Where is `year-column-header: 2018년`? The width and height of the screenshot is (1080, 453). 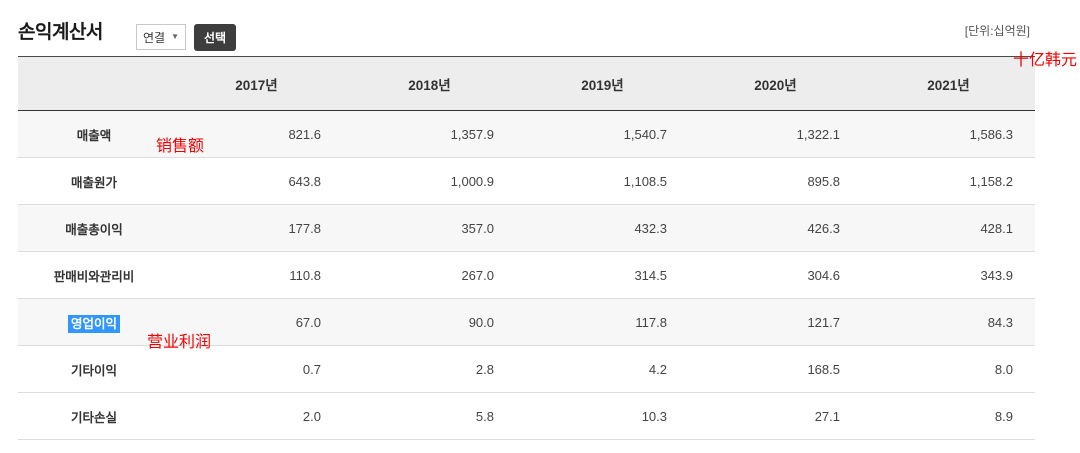 year-column-header: 2018년 is located at coordinates (429, 85).